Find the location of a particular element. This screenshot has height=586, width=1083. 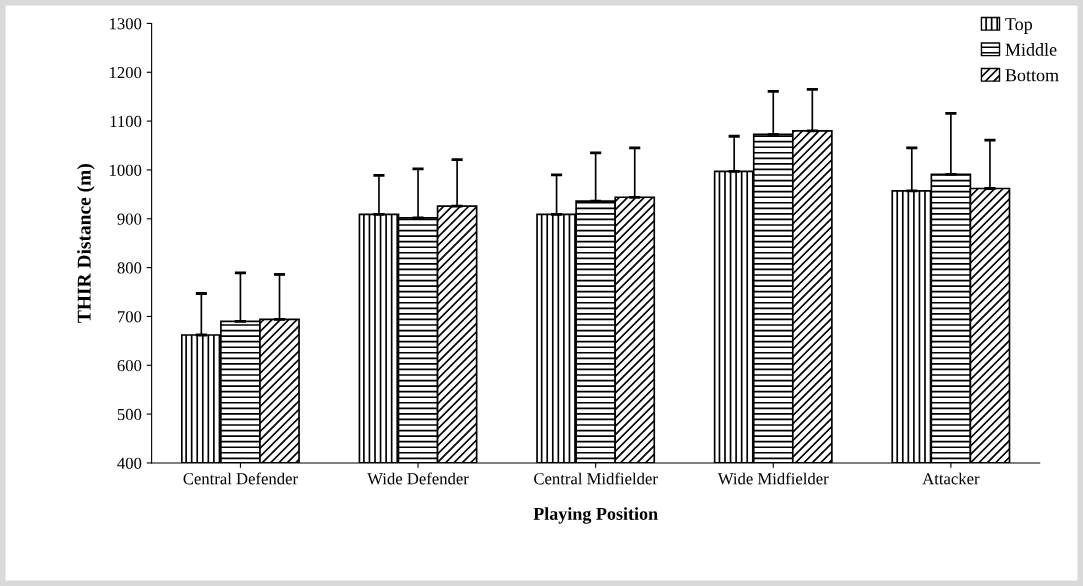

x-tick-label: Attacker is located at coordinates (951, 478).